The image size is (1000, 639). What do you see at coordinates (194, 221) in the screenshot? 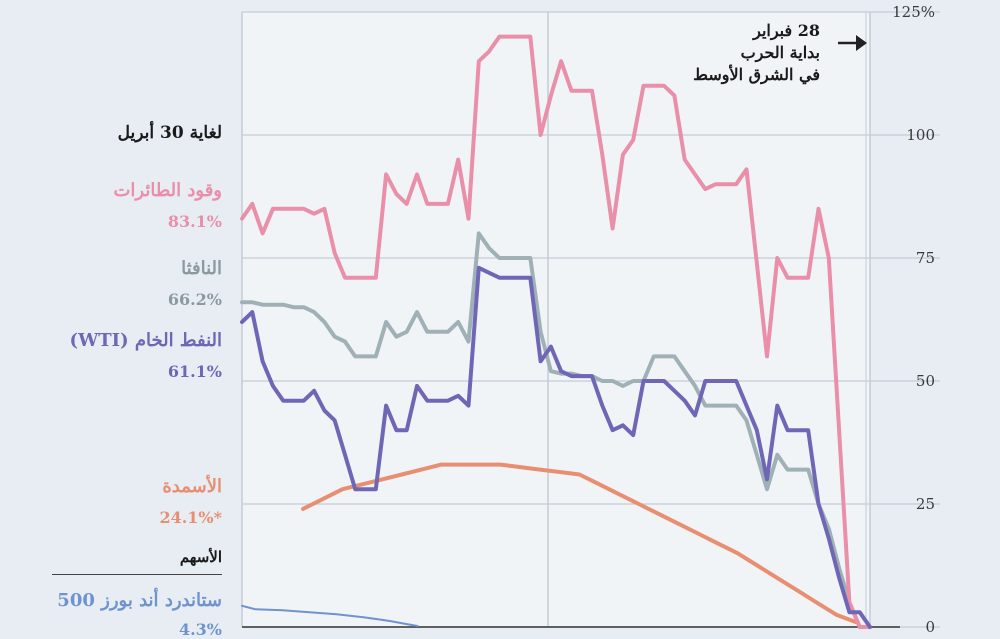
I see `legend-jet-fuel-value: 83.1%` at bounding box center [194, 221].